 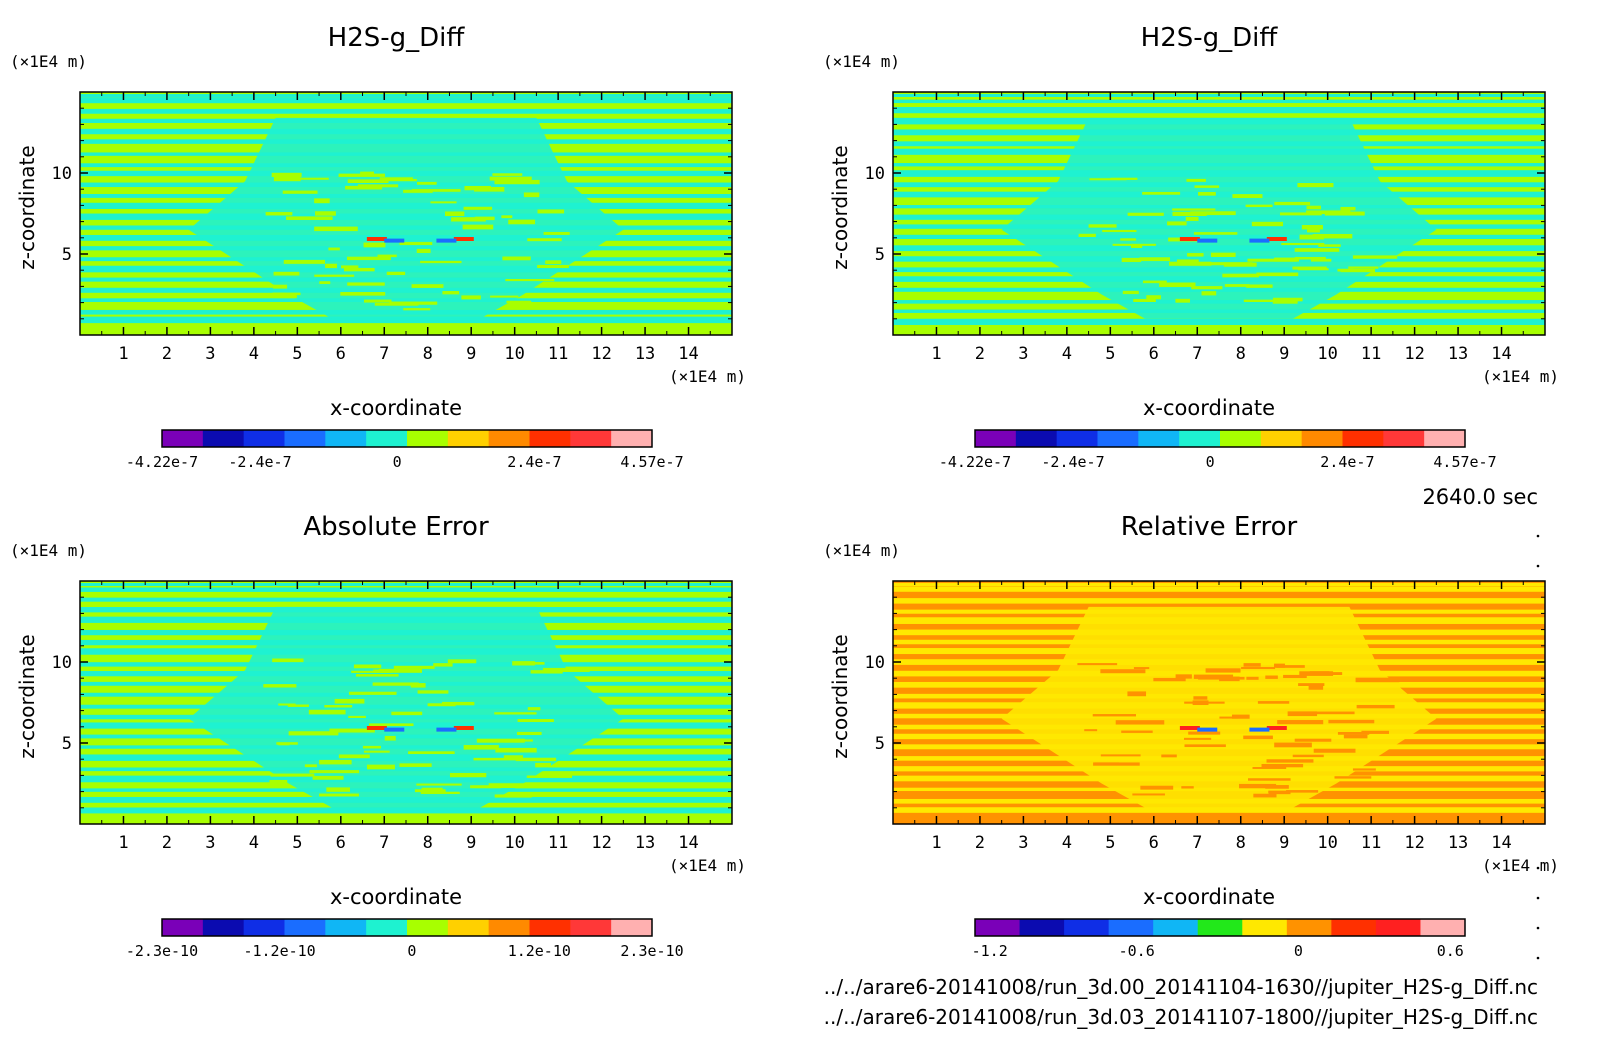 I want to click on colorbar-tick-label: 0.6, so click(x=1450, y=951).